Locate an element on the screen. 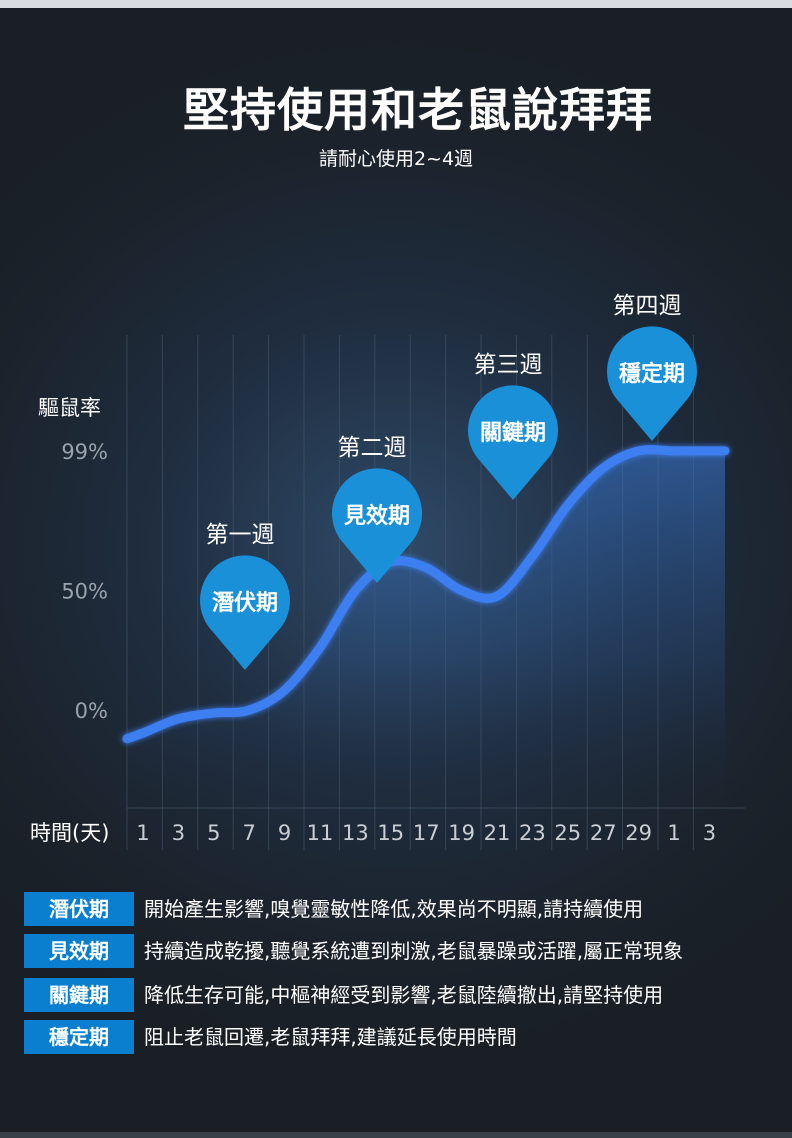  phase-marker-2: 見效期 第二週 is located at coordinates (377, 509).